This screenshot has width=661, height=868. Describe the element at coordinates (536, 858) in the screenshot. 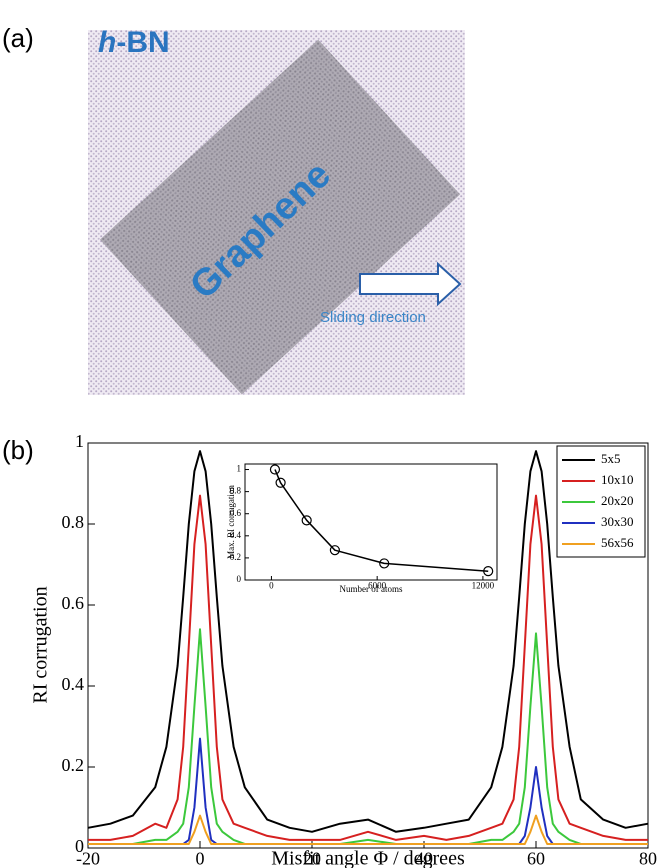

I see `x-tick-label: 60` at that location.